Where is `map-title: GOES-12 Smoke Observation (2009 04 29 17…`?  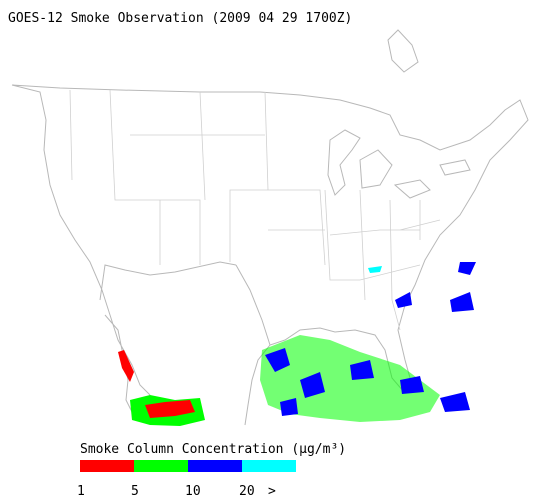
map-title: GOES-12 Smoke Observation (2009 04 29 17… is located at coordinates (180, 18).